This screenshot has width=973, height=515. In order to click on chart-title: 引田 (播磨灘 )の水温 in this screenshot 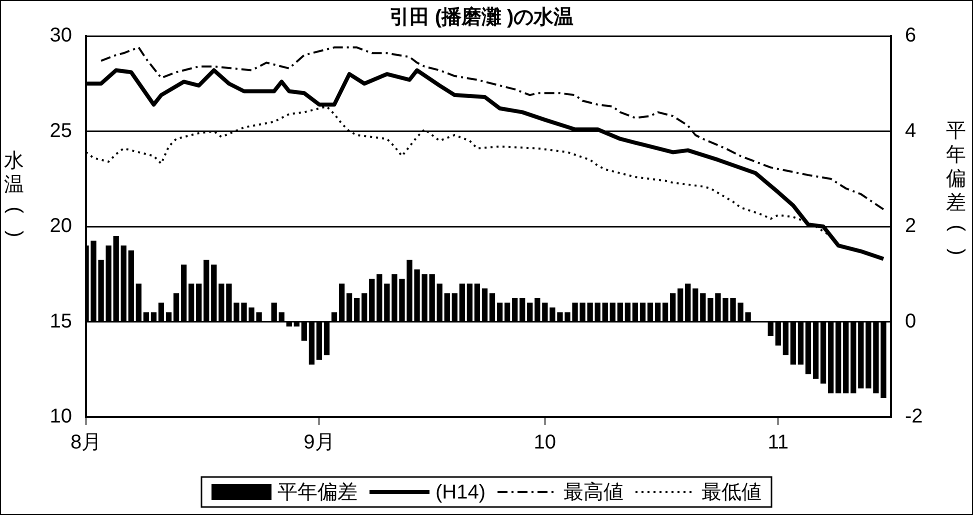, I will do `click(481, 17)`.